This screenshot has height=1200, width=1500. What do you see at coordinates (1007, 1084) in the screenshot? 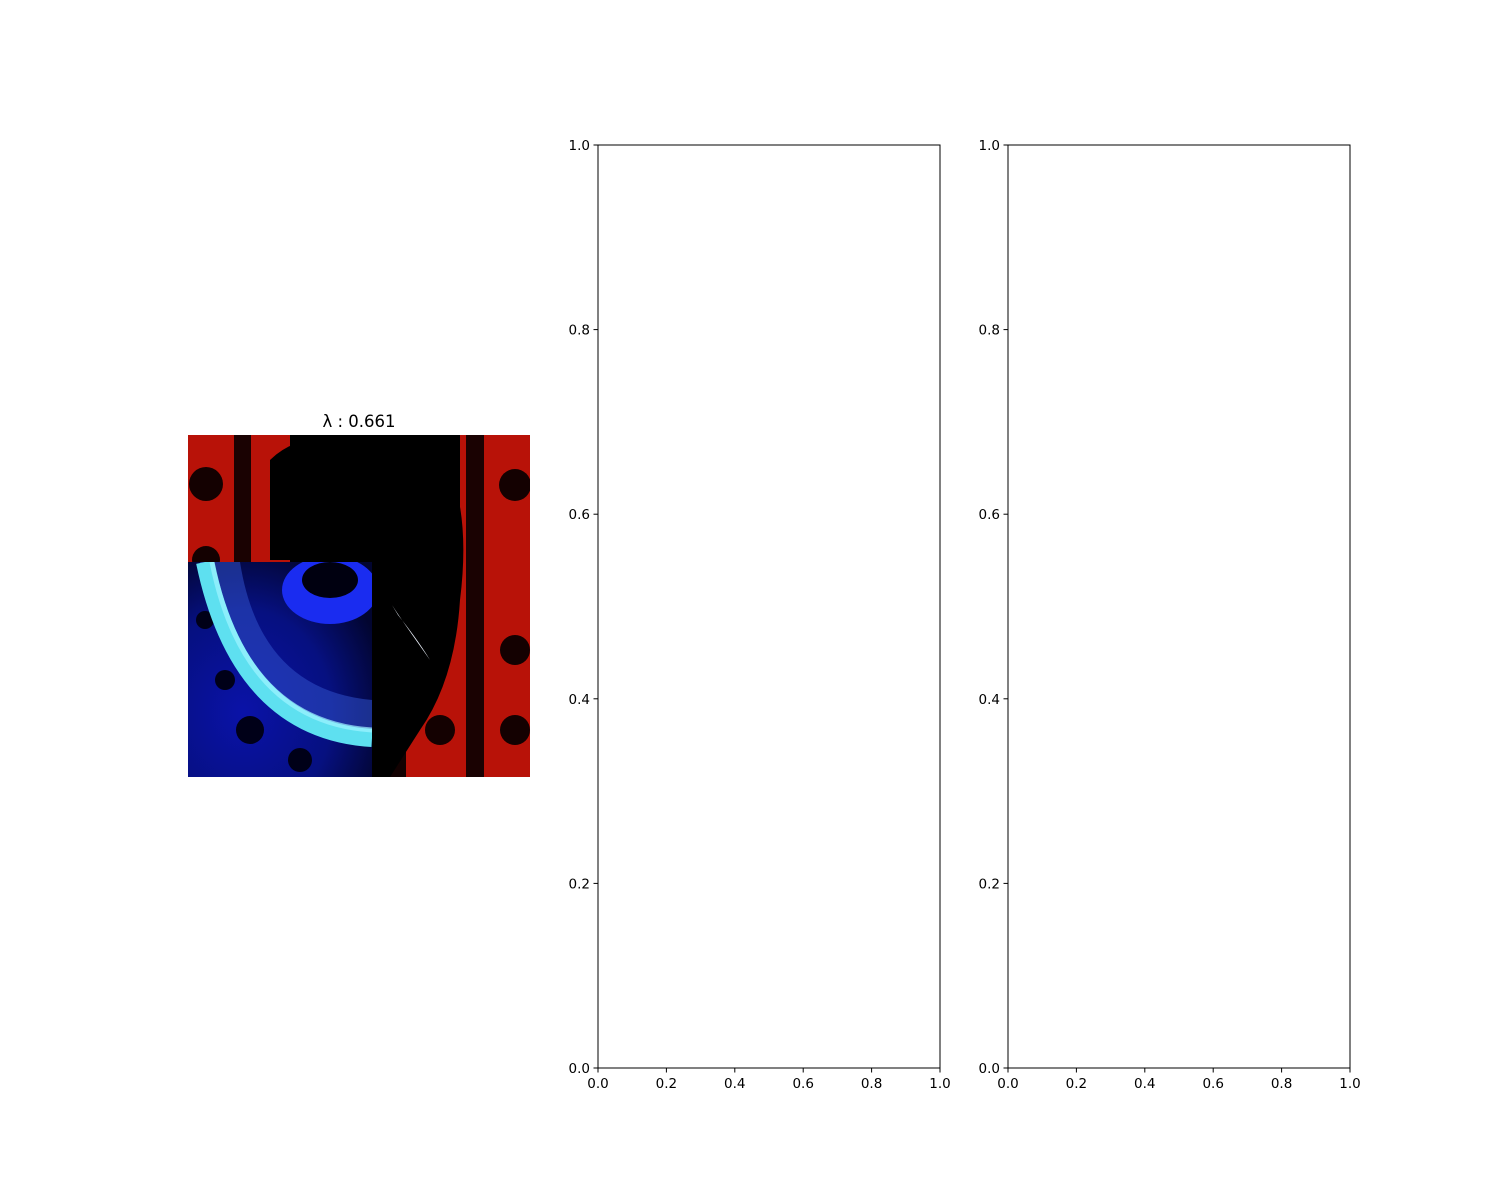
I see `axes-2-xtick-label: 0.0` at bounding box center [1007, 1084].